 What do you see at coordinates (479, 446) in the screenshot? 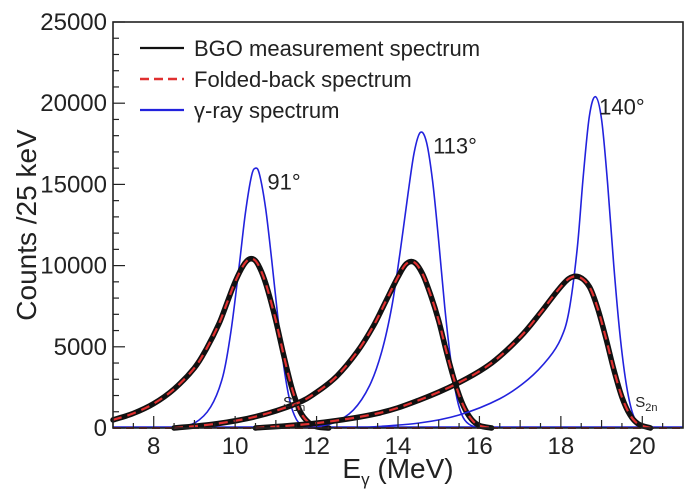
I see `x-tick-label: 16` at bounding box center [479, 446].